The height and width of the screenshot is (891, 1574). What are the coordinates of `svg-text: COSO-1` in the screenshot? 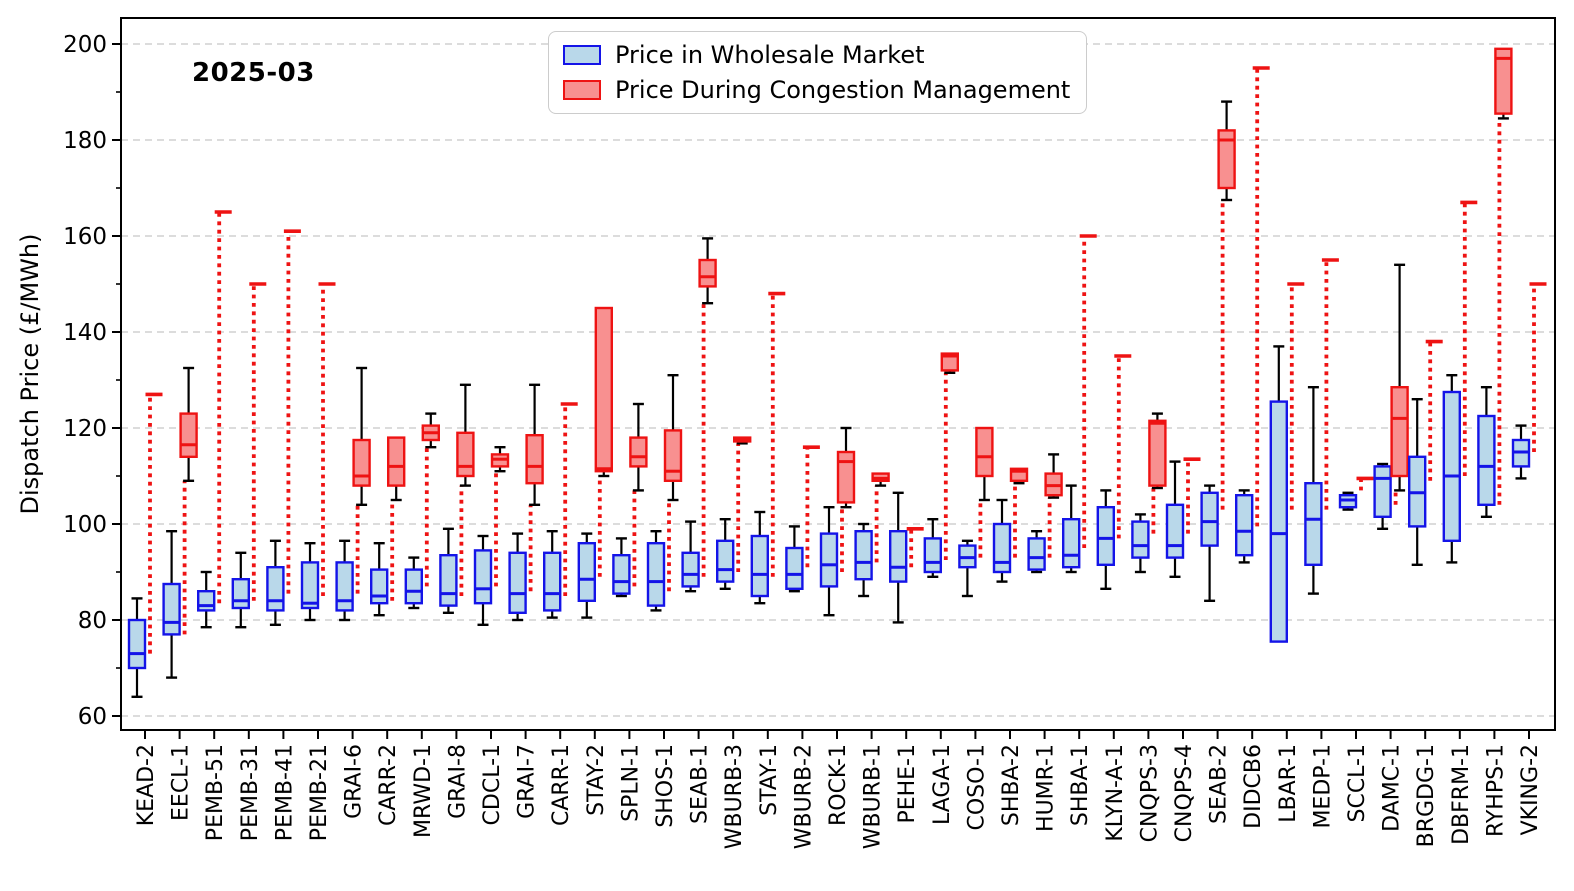 It's located at (976, 787).